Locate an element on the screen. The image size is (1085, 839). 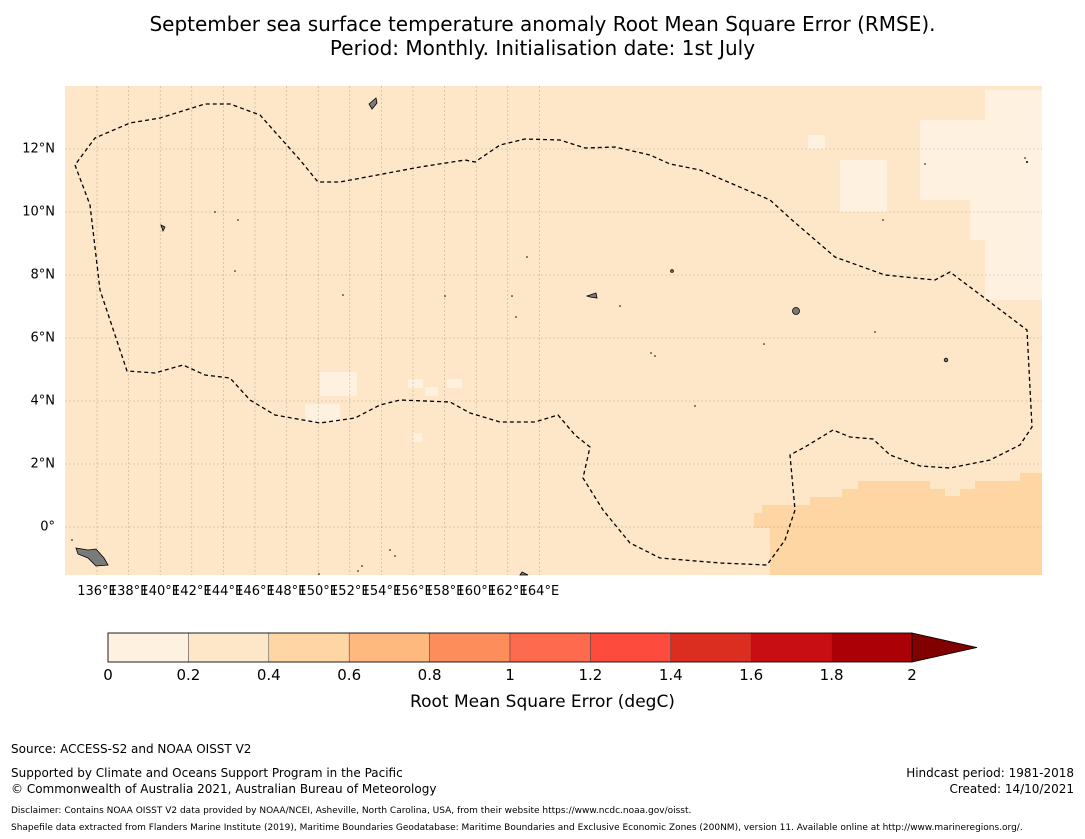
colorbar-tick-label: 0 is located at coordinates (108, 675).